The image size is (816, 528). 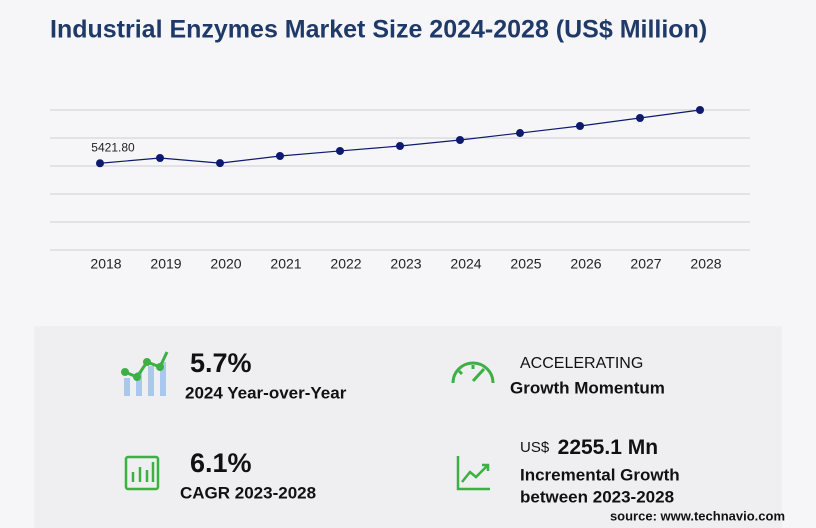 I want to click on x-tick-label: 2026, so click(x=585, y=264).